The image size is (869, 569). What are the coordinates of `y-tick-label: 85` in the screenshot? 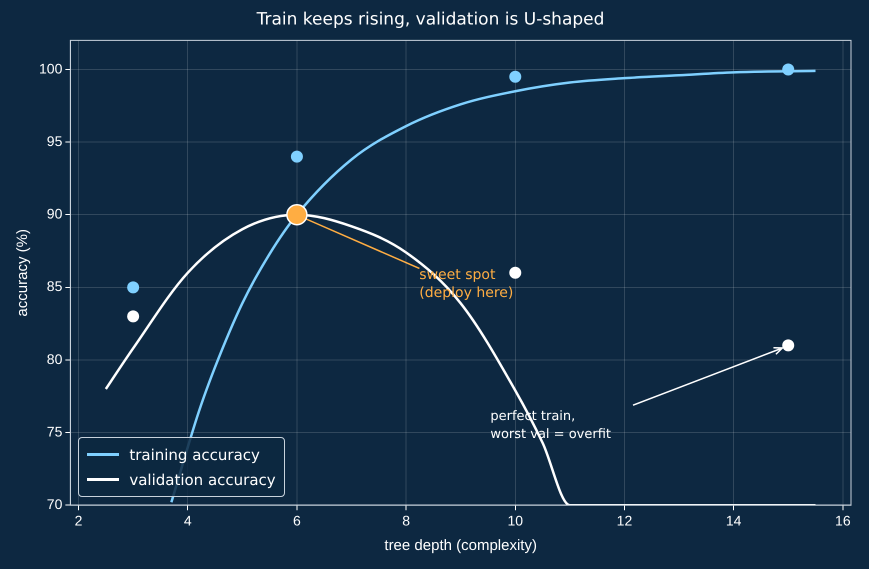 It's located at (54, 286).